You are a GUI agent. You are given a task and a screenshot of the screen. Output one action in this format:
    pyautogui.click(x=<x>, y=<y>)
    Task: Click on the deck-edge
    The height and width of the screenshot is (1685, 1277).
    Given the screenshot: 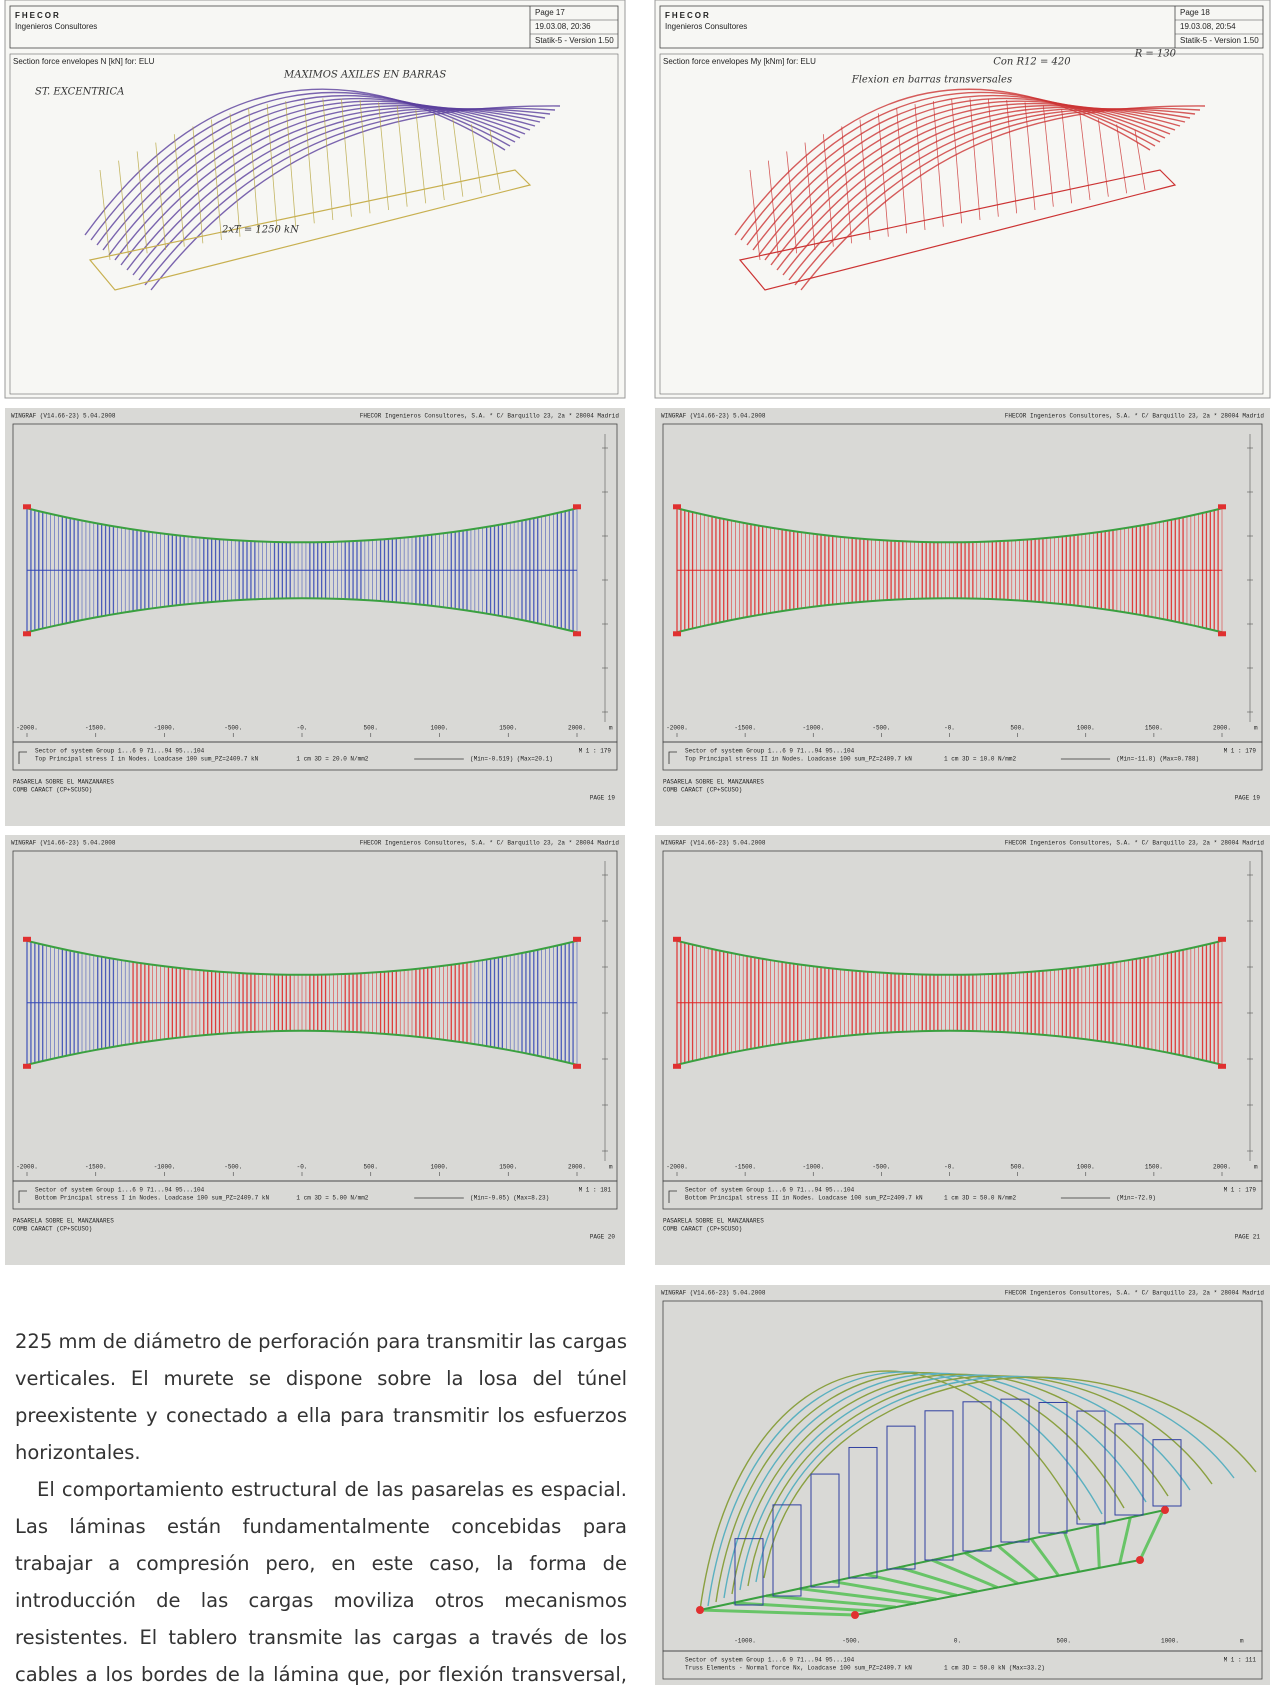 What is the action you would take?
    pyautogui.click(x=997, y=1587)
    